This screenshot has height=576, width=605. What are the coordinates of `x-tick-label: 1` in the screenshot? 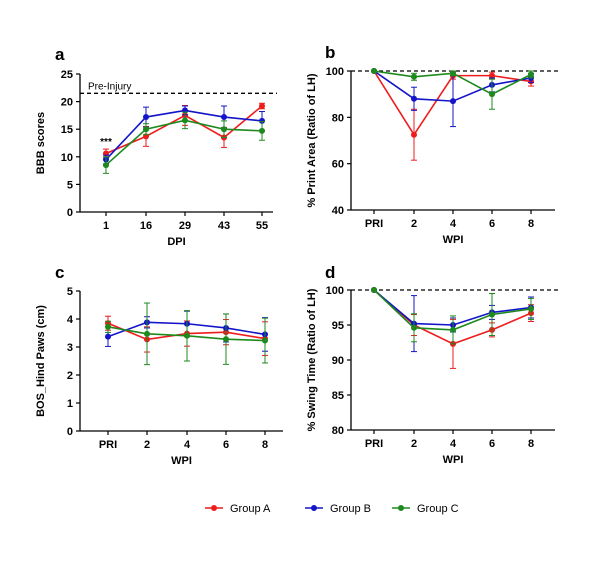 It's located at (106, 226).